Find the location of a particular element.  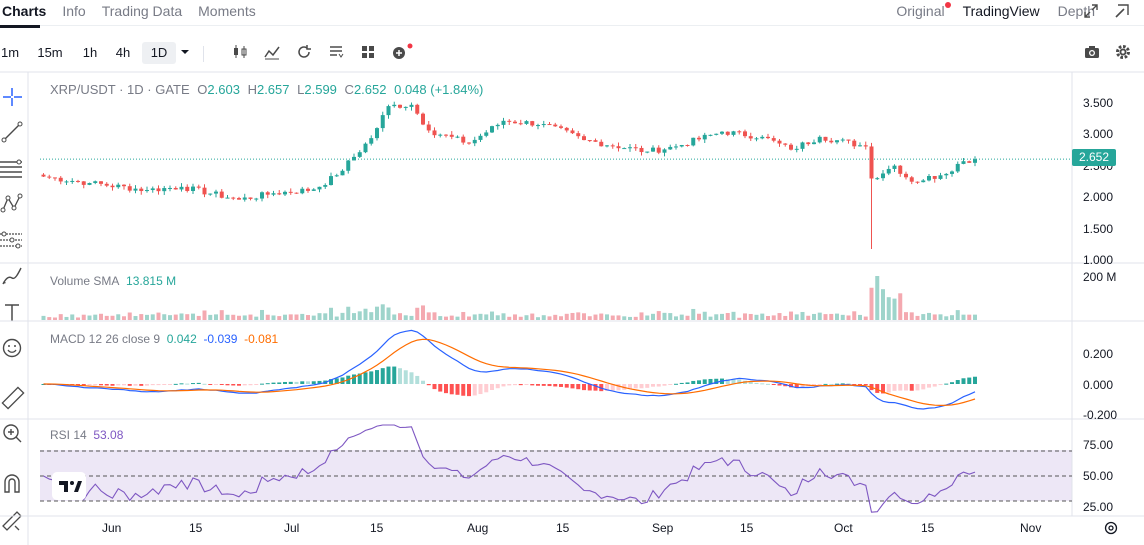

text-icon is located at coordinates (13, 312).